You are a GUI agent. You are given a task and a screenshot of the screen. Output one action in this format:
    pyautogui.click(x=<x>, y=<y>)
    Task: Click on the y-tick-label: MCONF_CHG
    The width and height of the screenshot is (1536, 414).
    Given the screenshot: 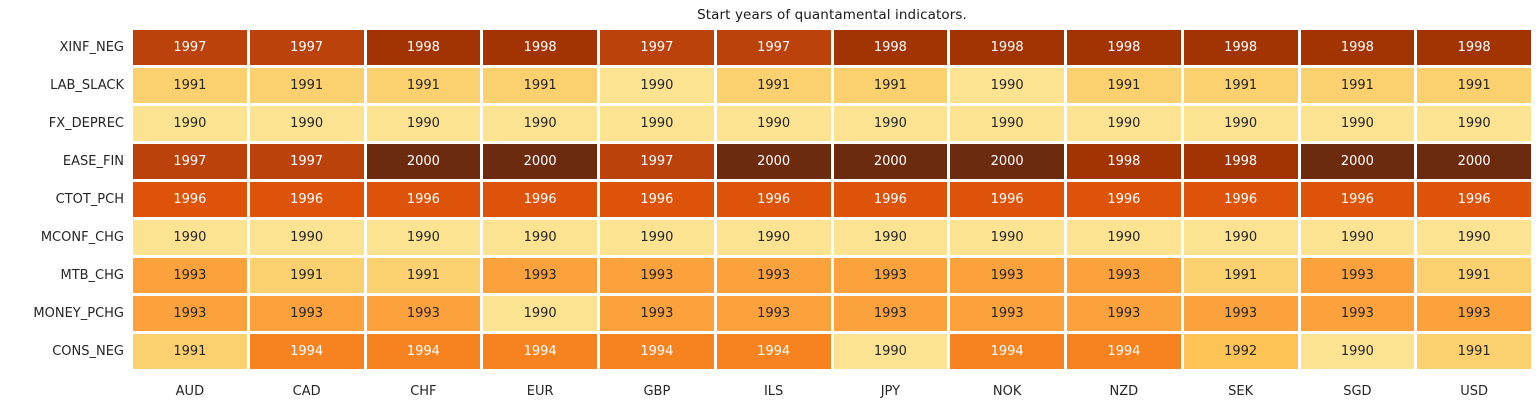 What is the action you would take?
    pyautogui.click(x=82, y=237)
    